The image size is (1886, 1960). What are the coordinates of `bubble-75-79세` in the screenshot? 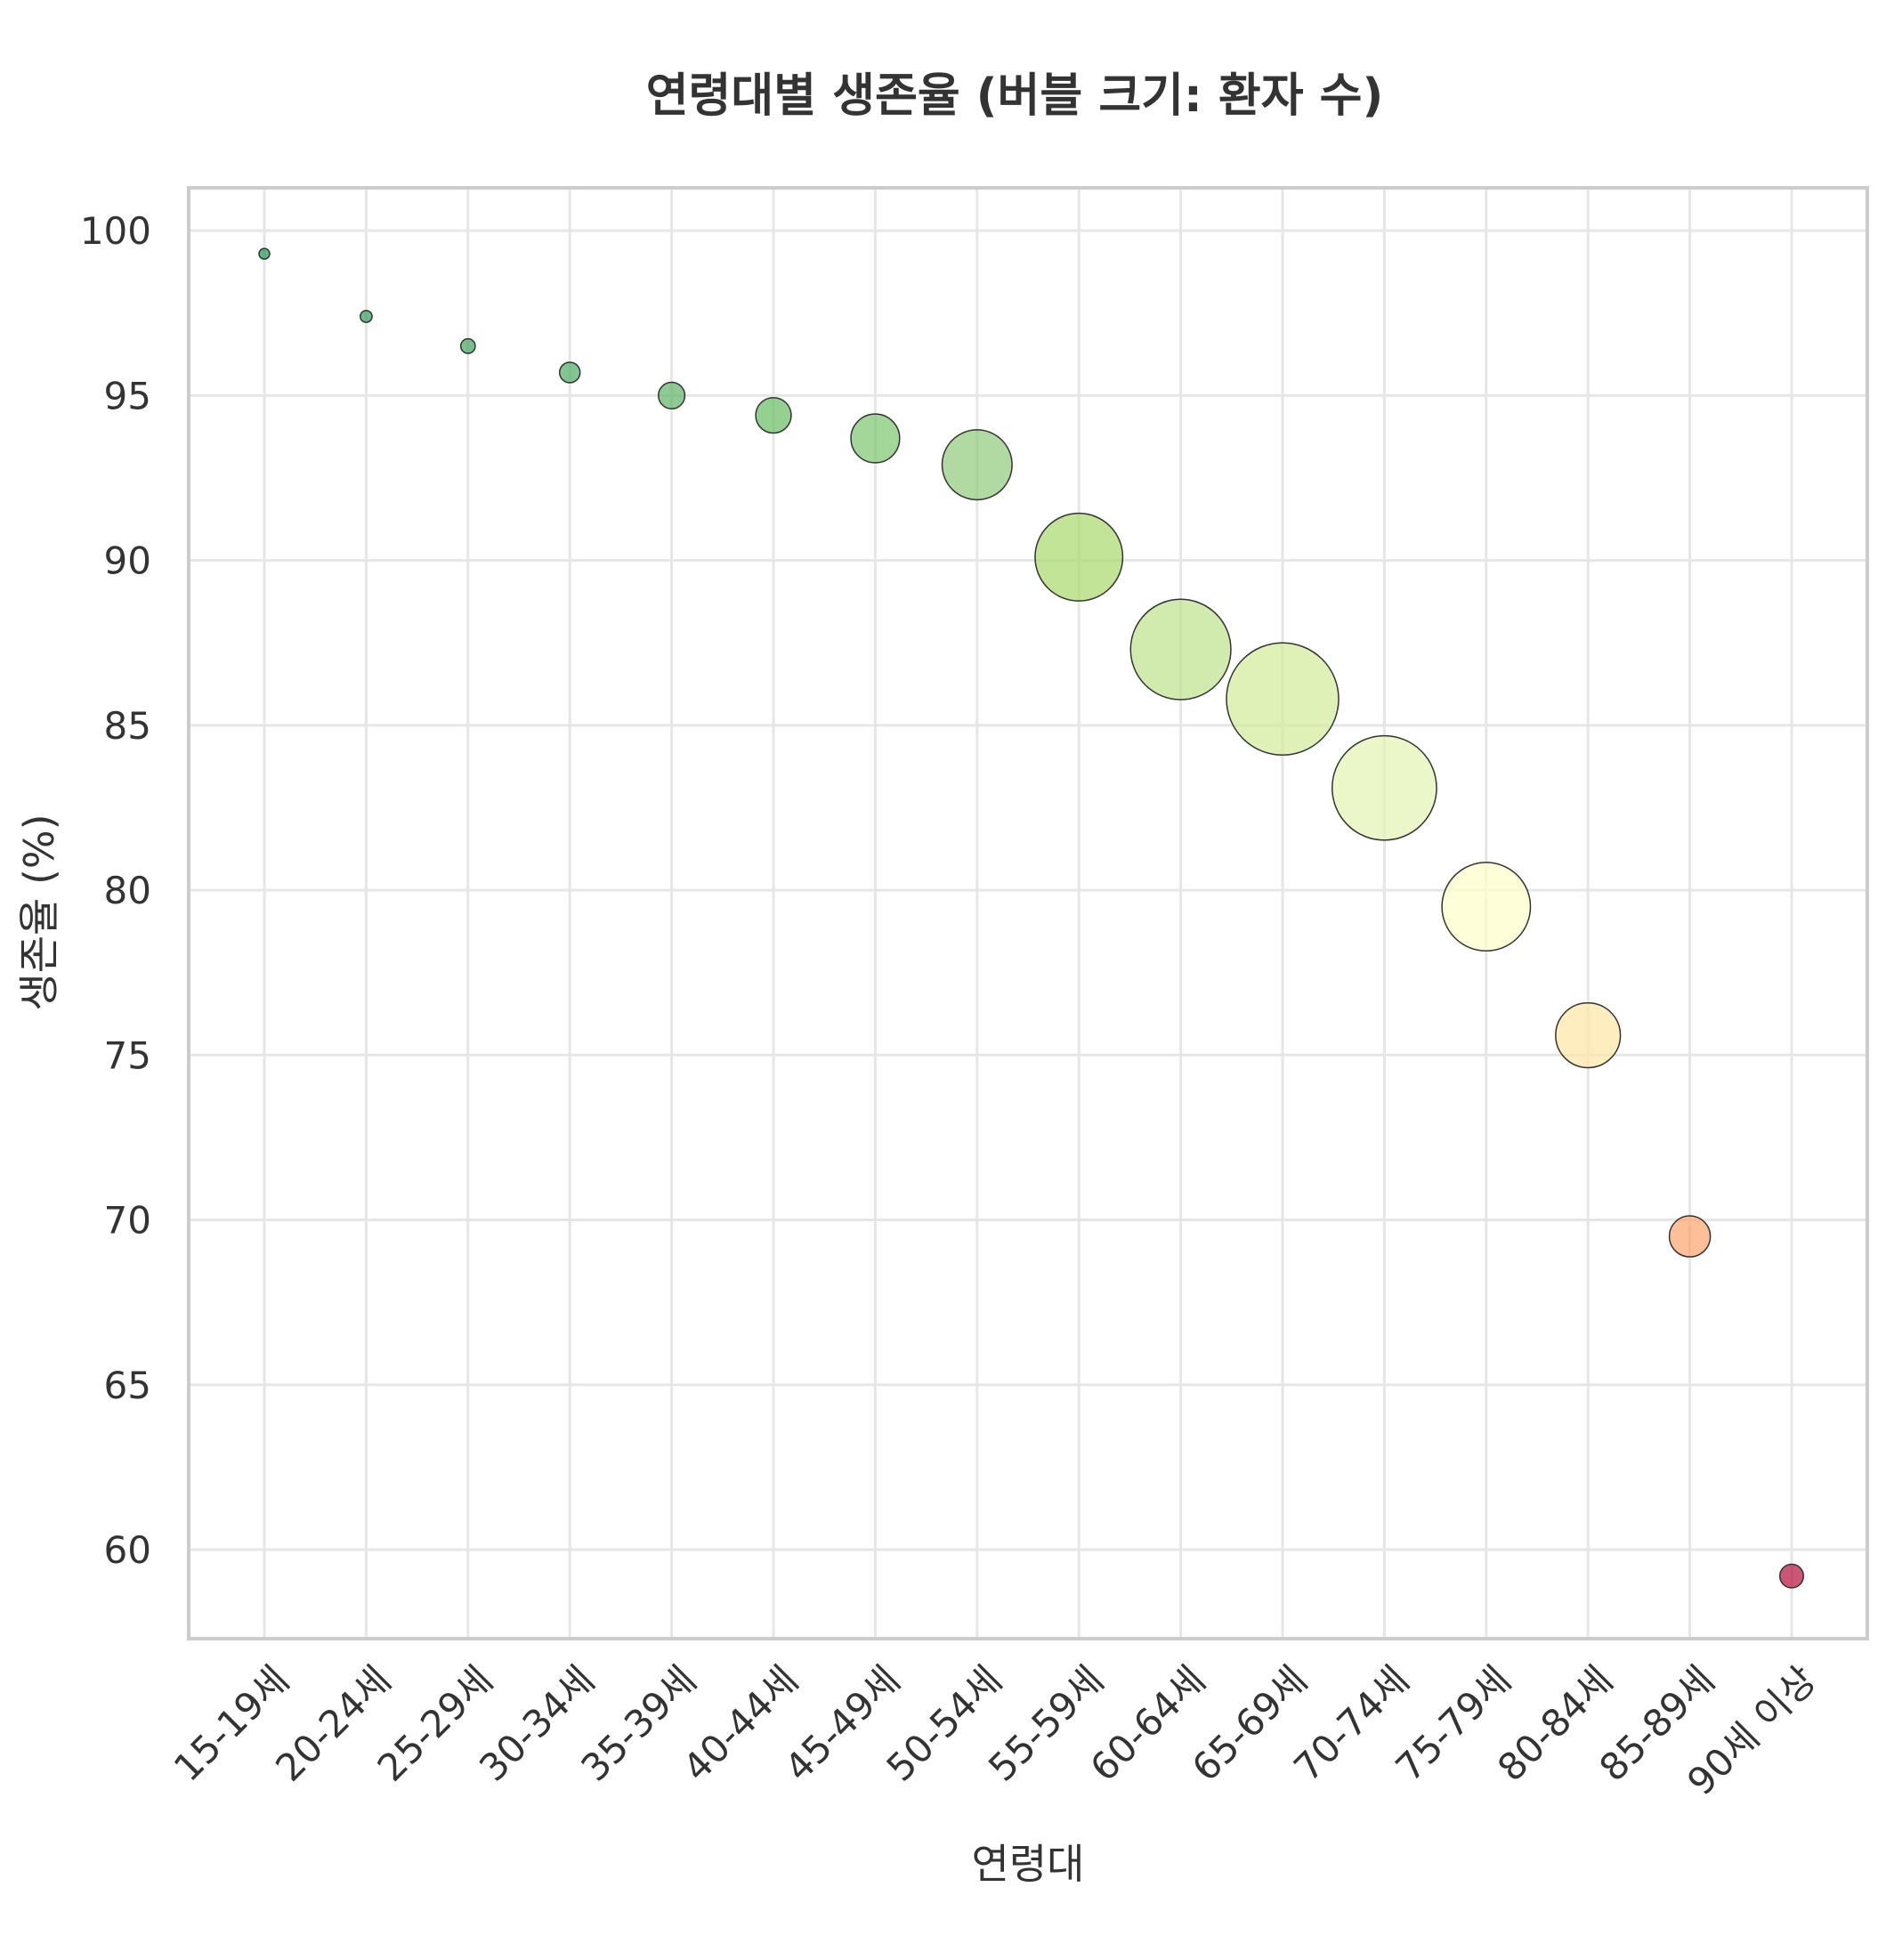 It's located at (1486, 907).